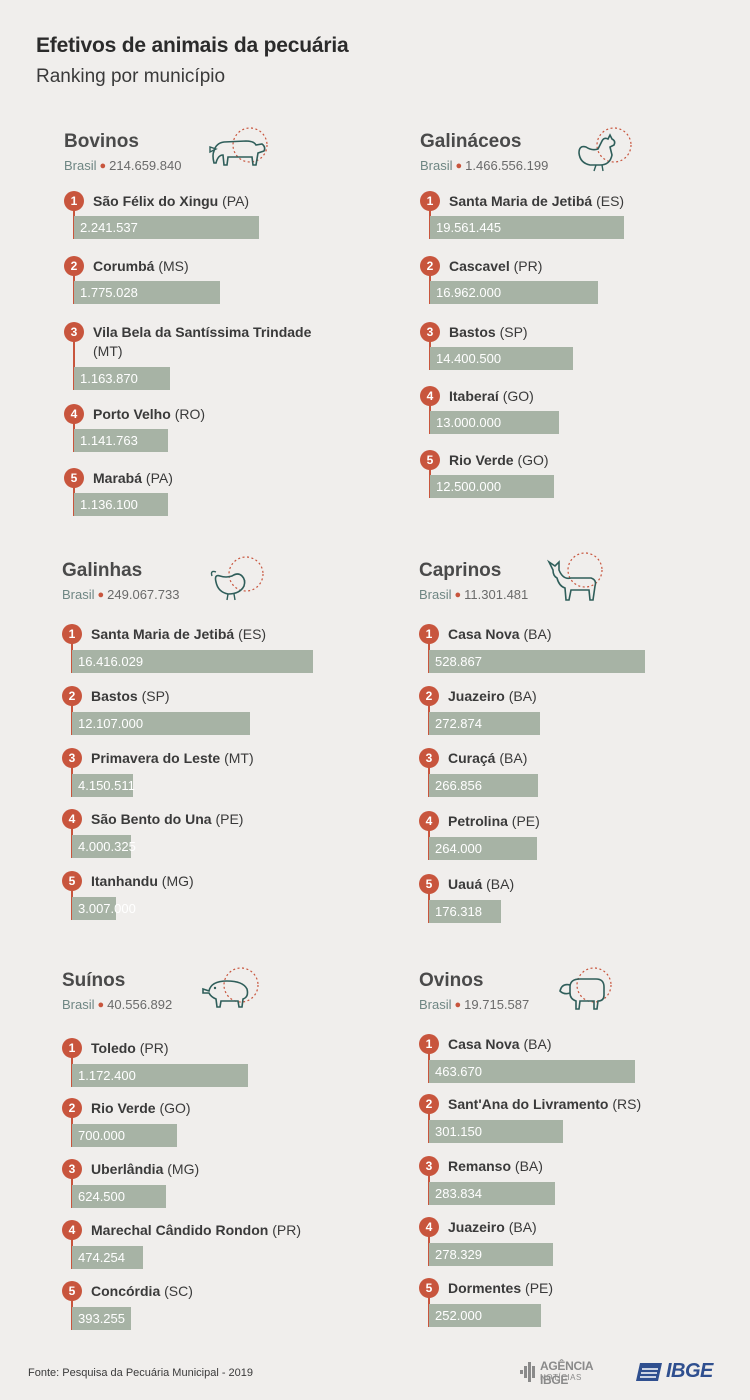 This screenshot has width=750, height=1400. What do you see at coordinates (469, 358) in the screenshot?
I see `bar-value-label: 14.400.500` at bounding box center [469, 358].